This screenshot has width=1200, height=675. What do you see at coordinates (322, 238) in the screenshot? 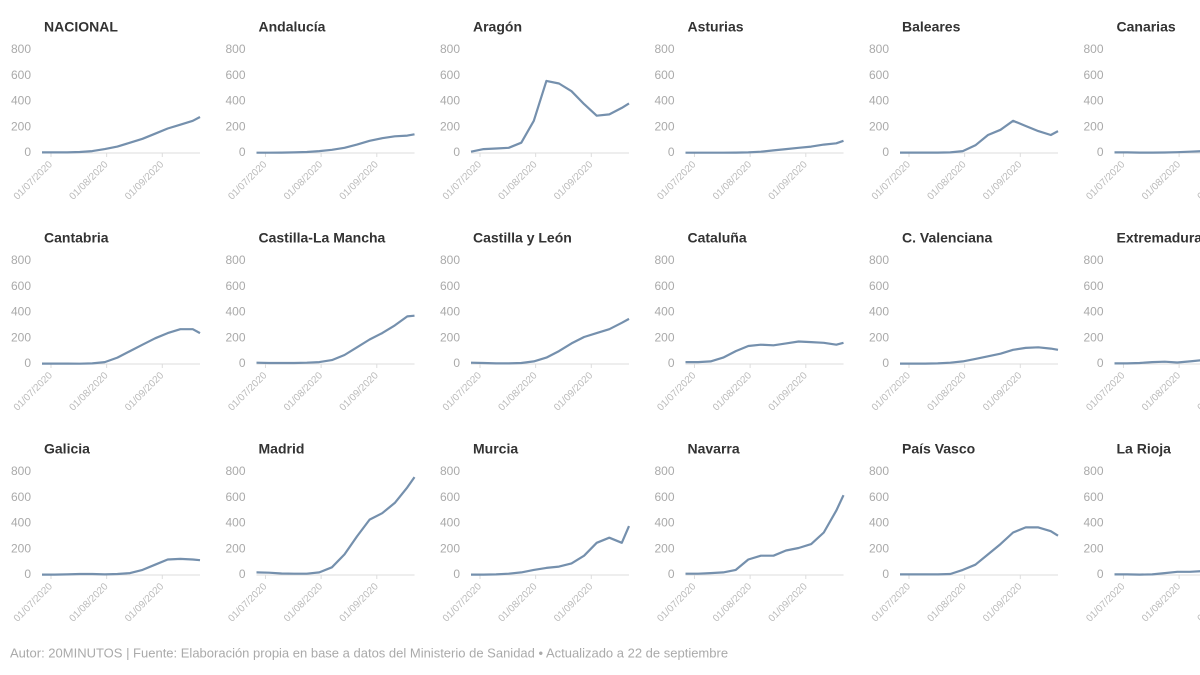
I see `panel-title: Castilla-La Mancha` at bounding box center [322, 238].